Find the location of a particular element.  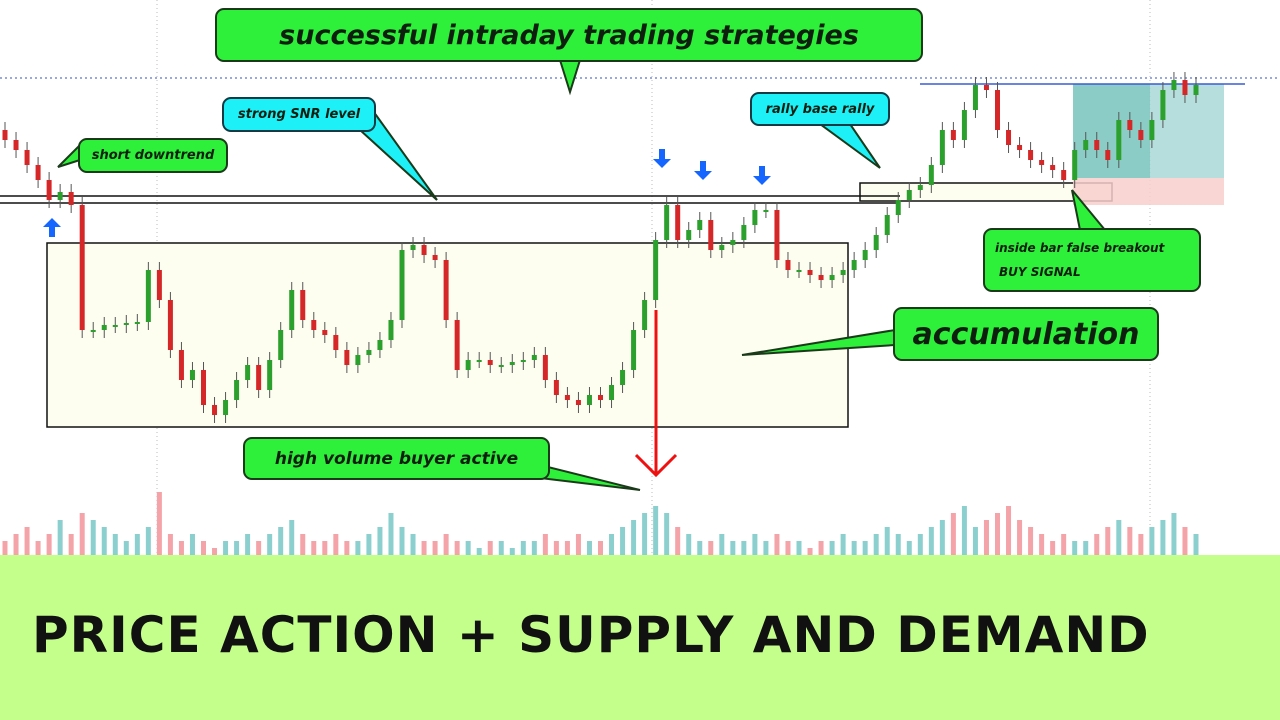

red-down-arrow is located at coordinates (656, 394).